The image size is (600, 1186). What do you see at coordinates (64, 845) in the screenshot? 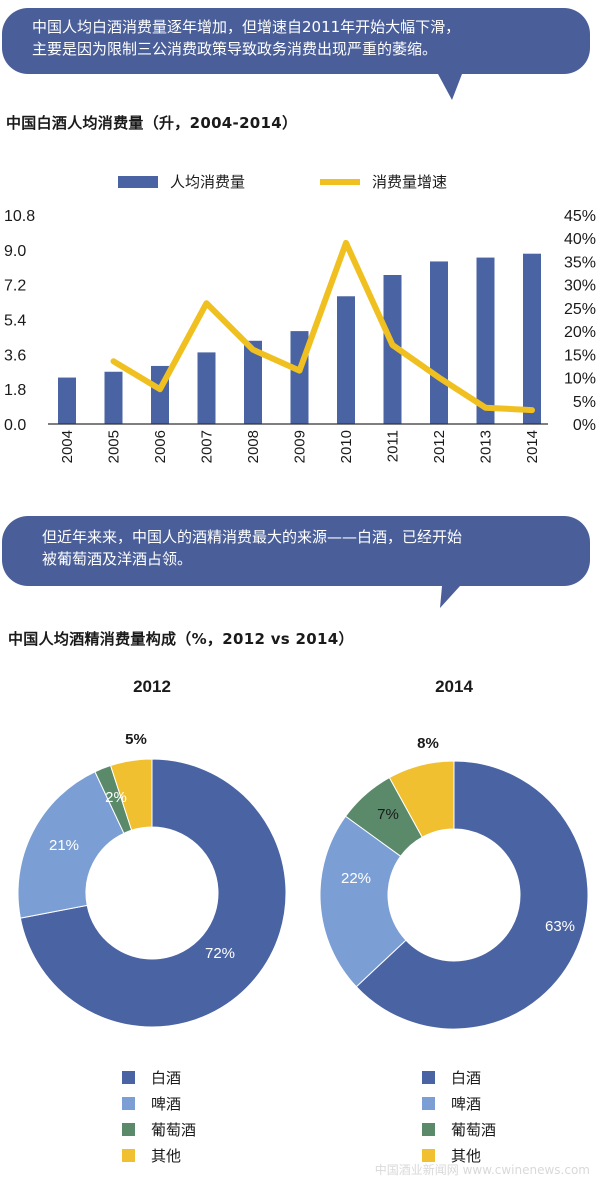
I see `slice-value-label: 21%` at bounding box center [64, 845].